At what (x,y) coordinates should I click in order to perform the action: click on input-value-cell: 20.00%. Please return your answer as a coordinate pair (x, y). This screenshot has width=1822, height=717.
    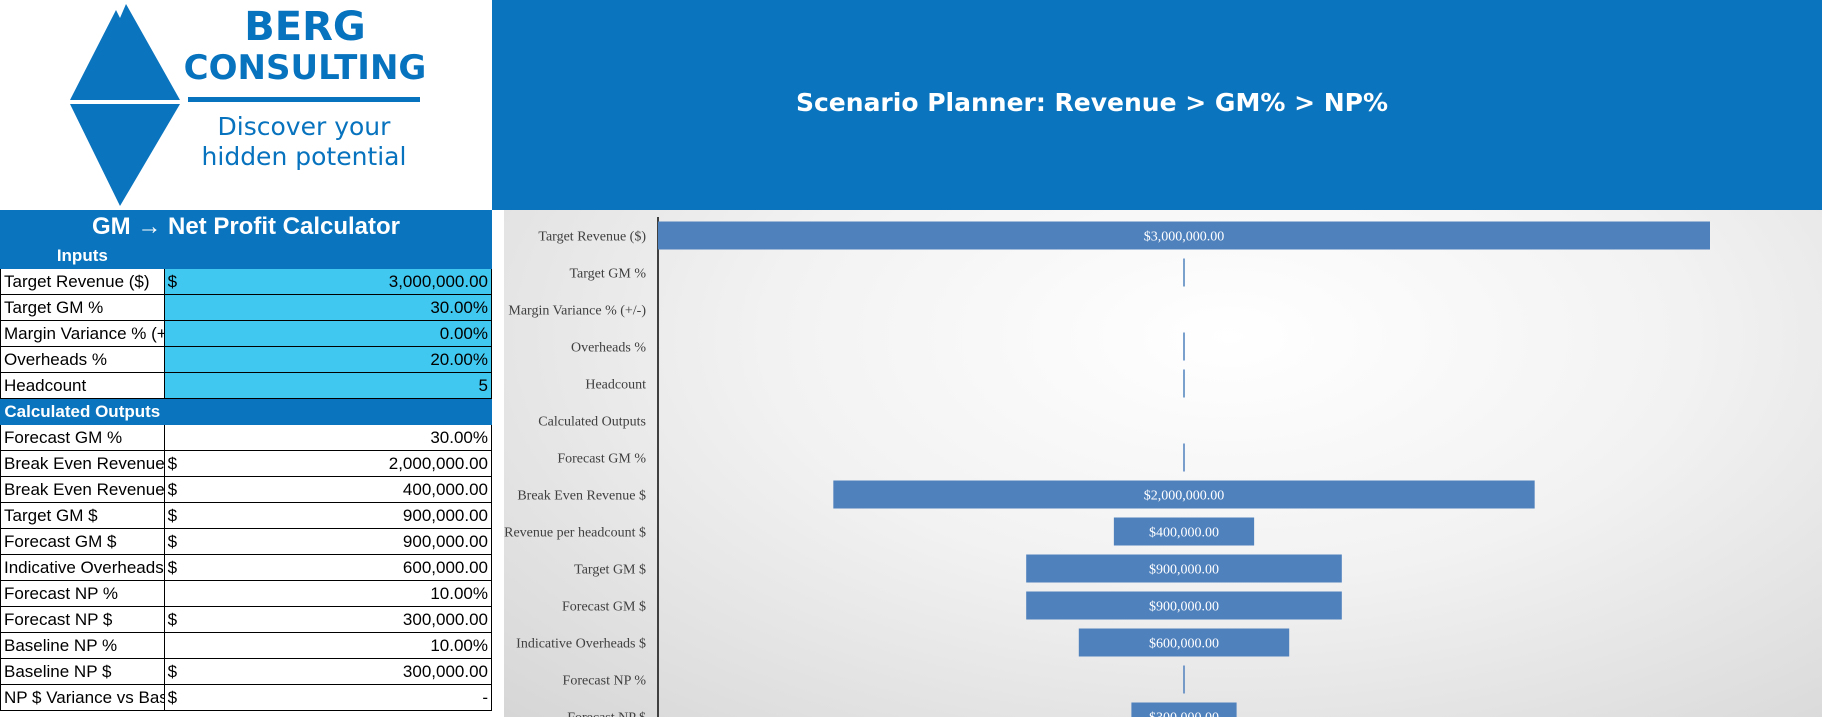
    Looking at the image, I should click on (409, 359).